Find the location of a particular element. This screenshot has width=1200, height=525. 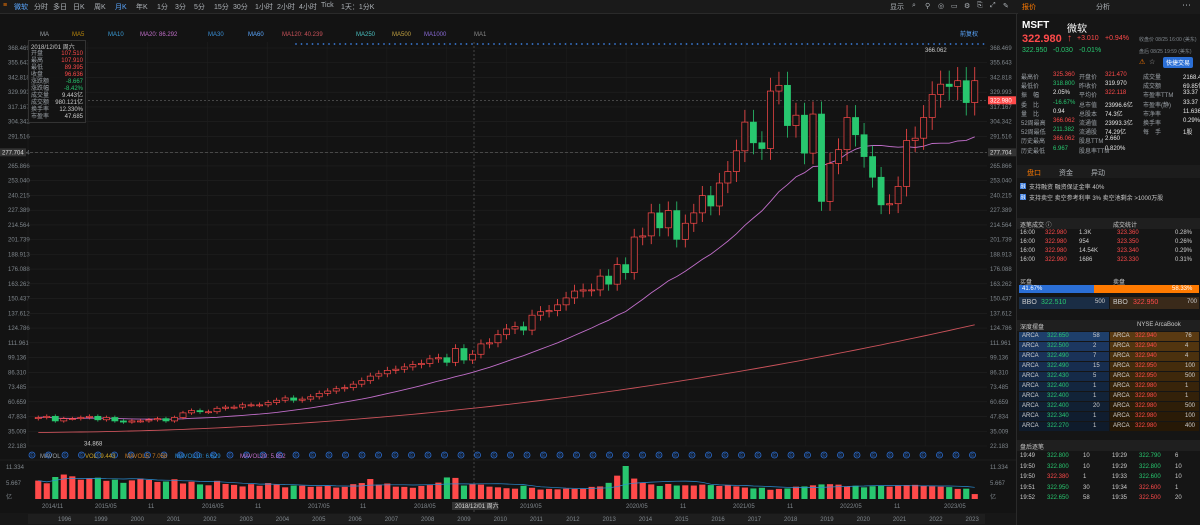

alert-icon: ⚠ is located at coordinates (1142, 62).